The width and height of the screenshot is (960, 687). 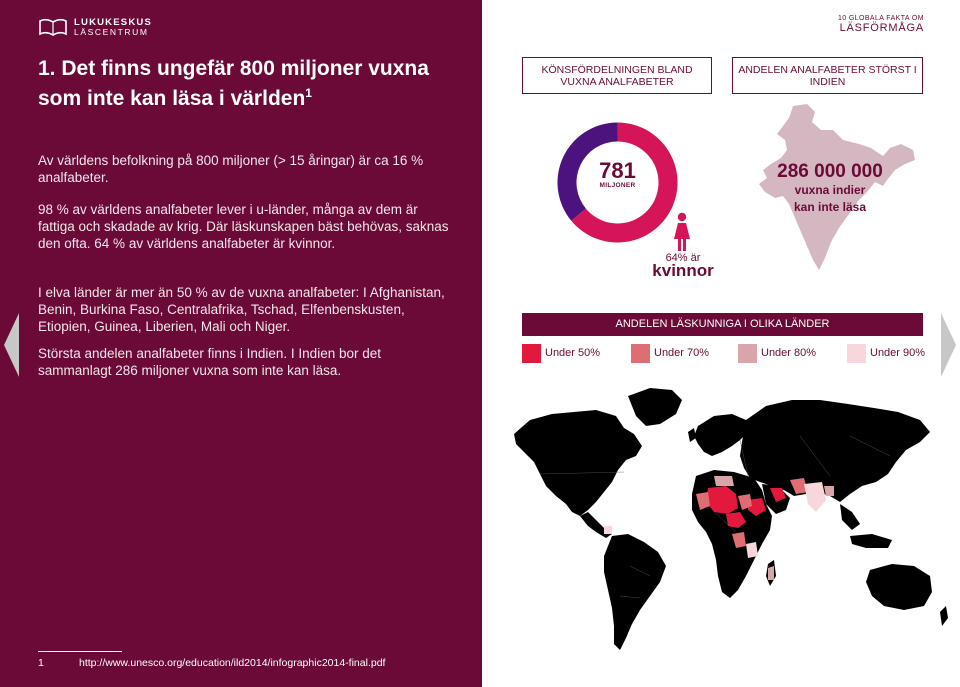 What do you see at coordinates (880, 18) in the screenshot?
I see `series-small: 10 GLOBALA FAKTA OM` at bounding box center [880, 18].